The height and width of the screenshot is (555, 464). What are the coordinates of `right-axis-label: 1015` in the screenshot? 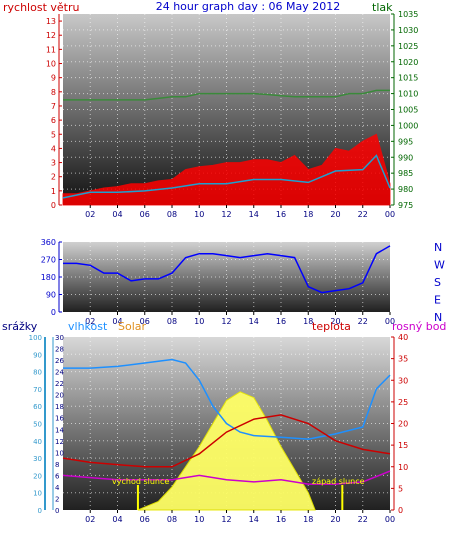 It's located at (408, 78).